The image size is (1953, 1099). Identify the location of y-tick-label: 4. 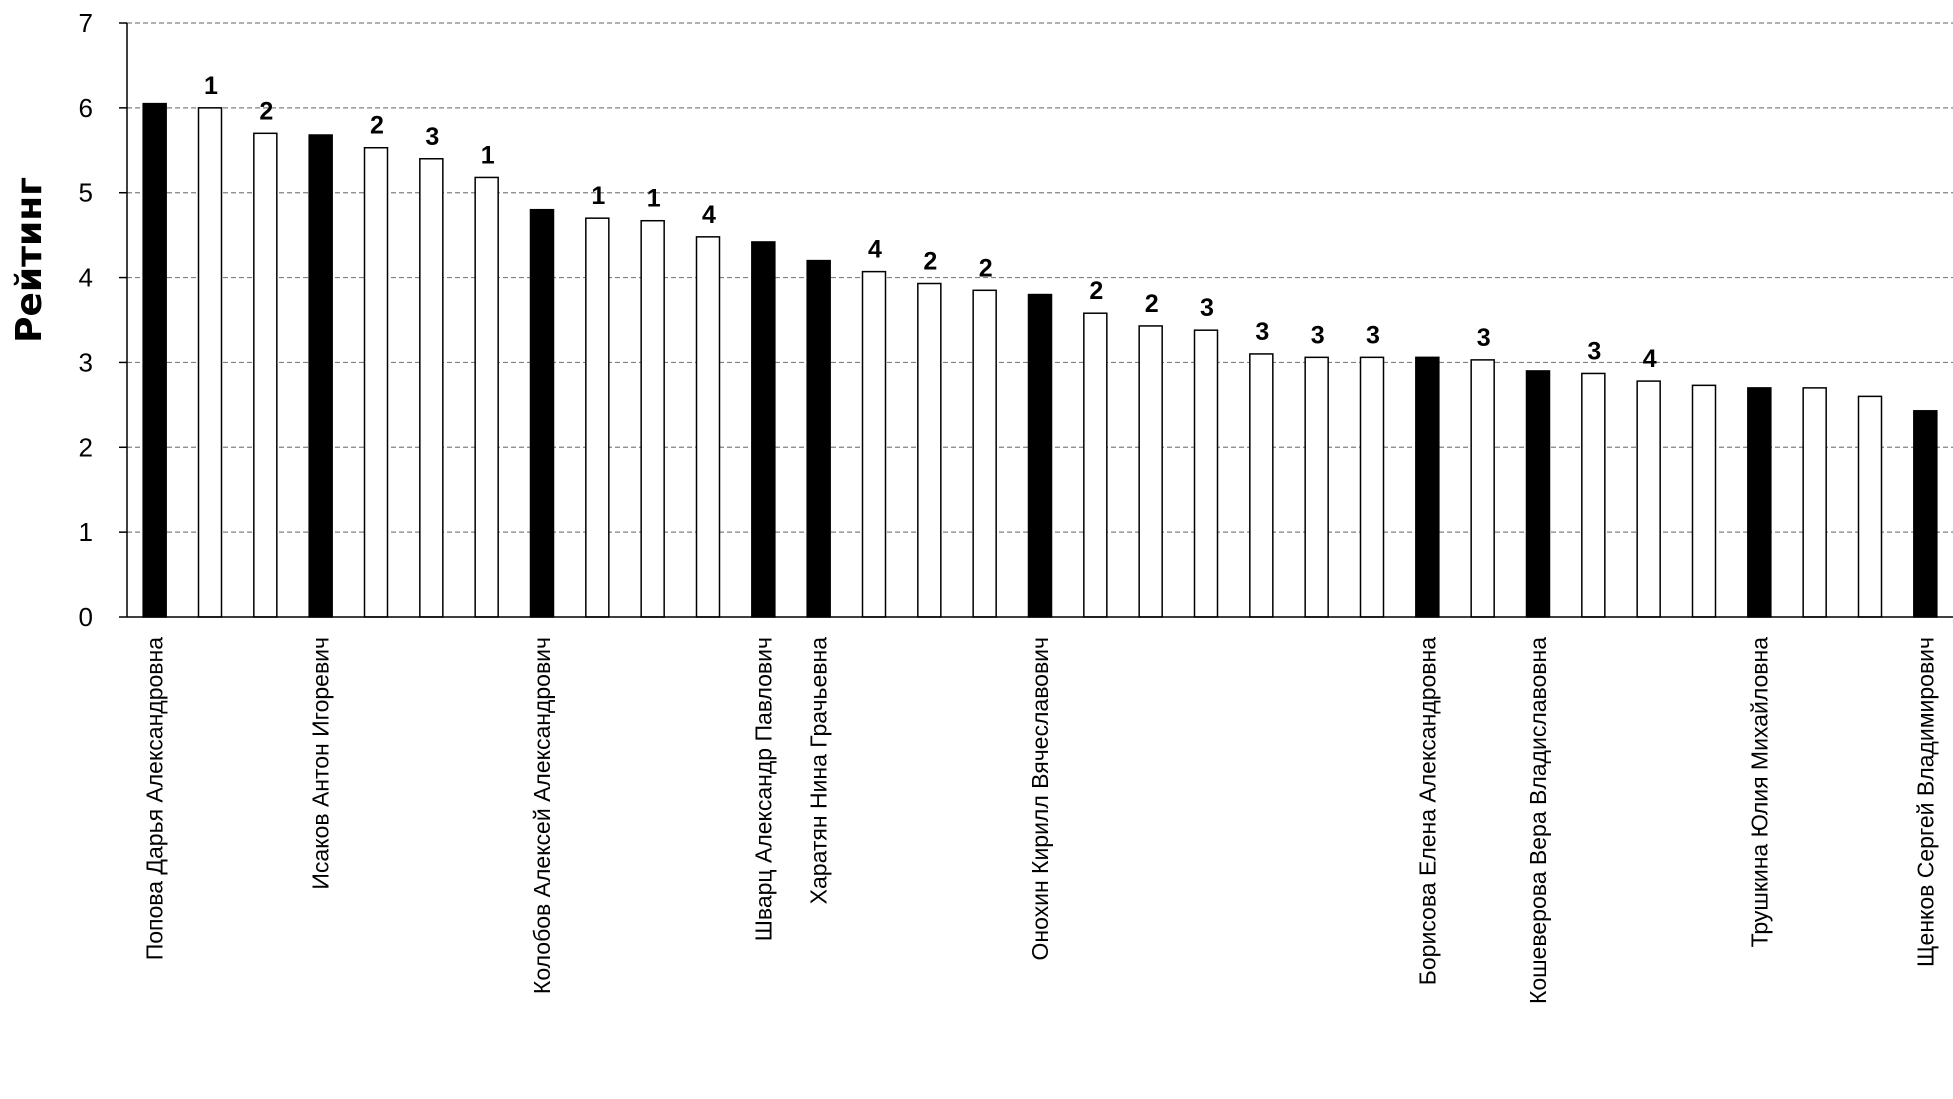
(86, 278).